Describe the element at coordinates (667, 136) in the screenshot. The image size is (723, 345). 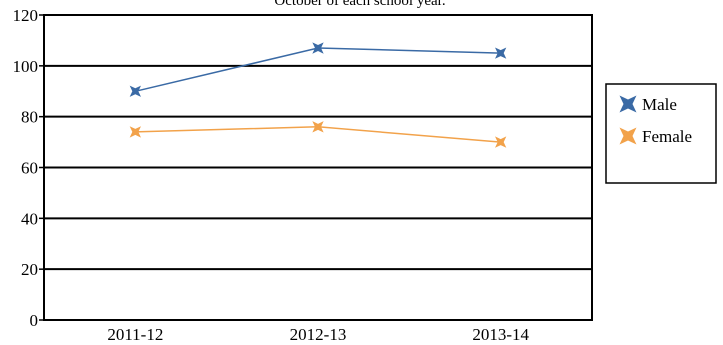
I see `legend-label: Female` at that location.